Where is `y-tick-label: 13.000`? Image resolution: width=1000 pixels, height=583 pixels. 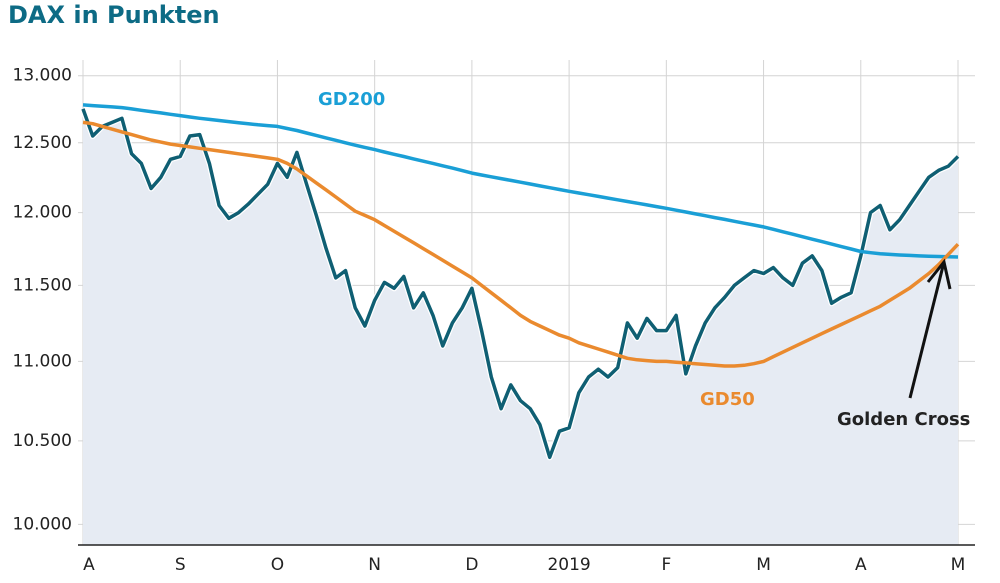 y-tick-label: 13.000 is located at coordinates (42, 76).